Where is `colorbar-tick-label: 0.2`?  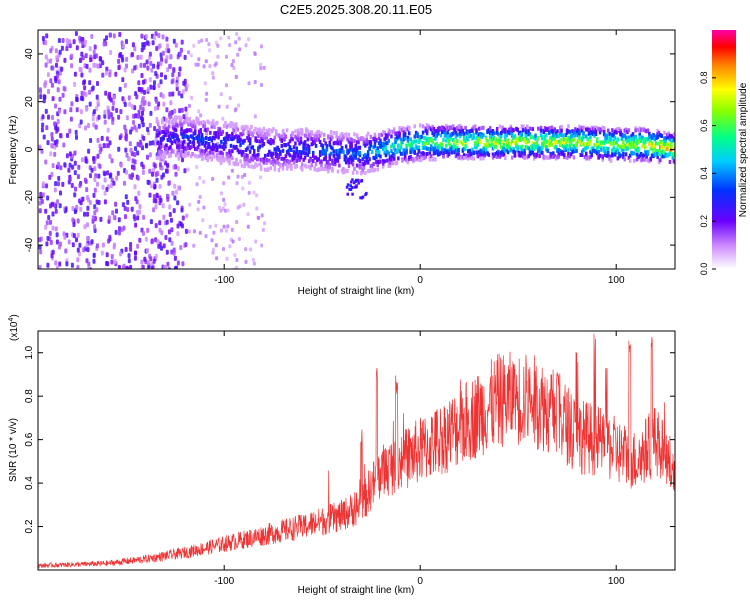 colorbar-tick-label: 0.2 is located at coordinates (704, 221).